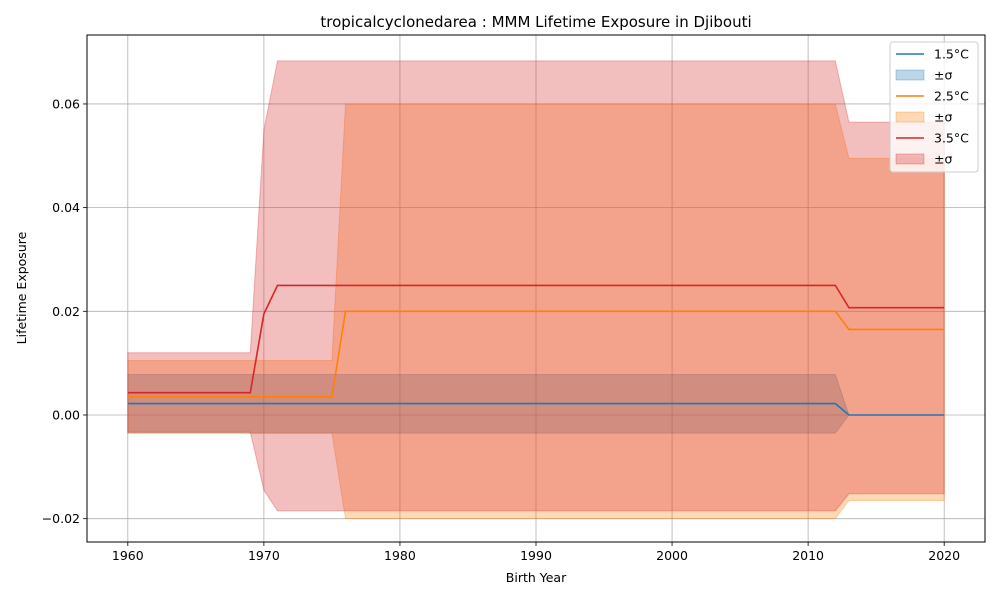 The height and width of the screenshot is (600, 1000). Describe the element at coordinates (951, 54) in the screenshot. I see `legend-label: 1.5°C` at that location.